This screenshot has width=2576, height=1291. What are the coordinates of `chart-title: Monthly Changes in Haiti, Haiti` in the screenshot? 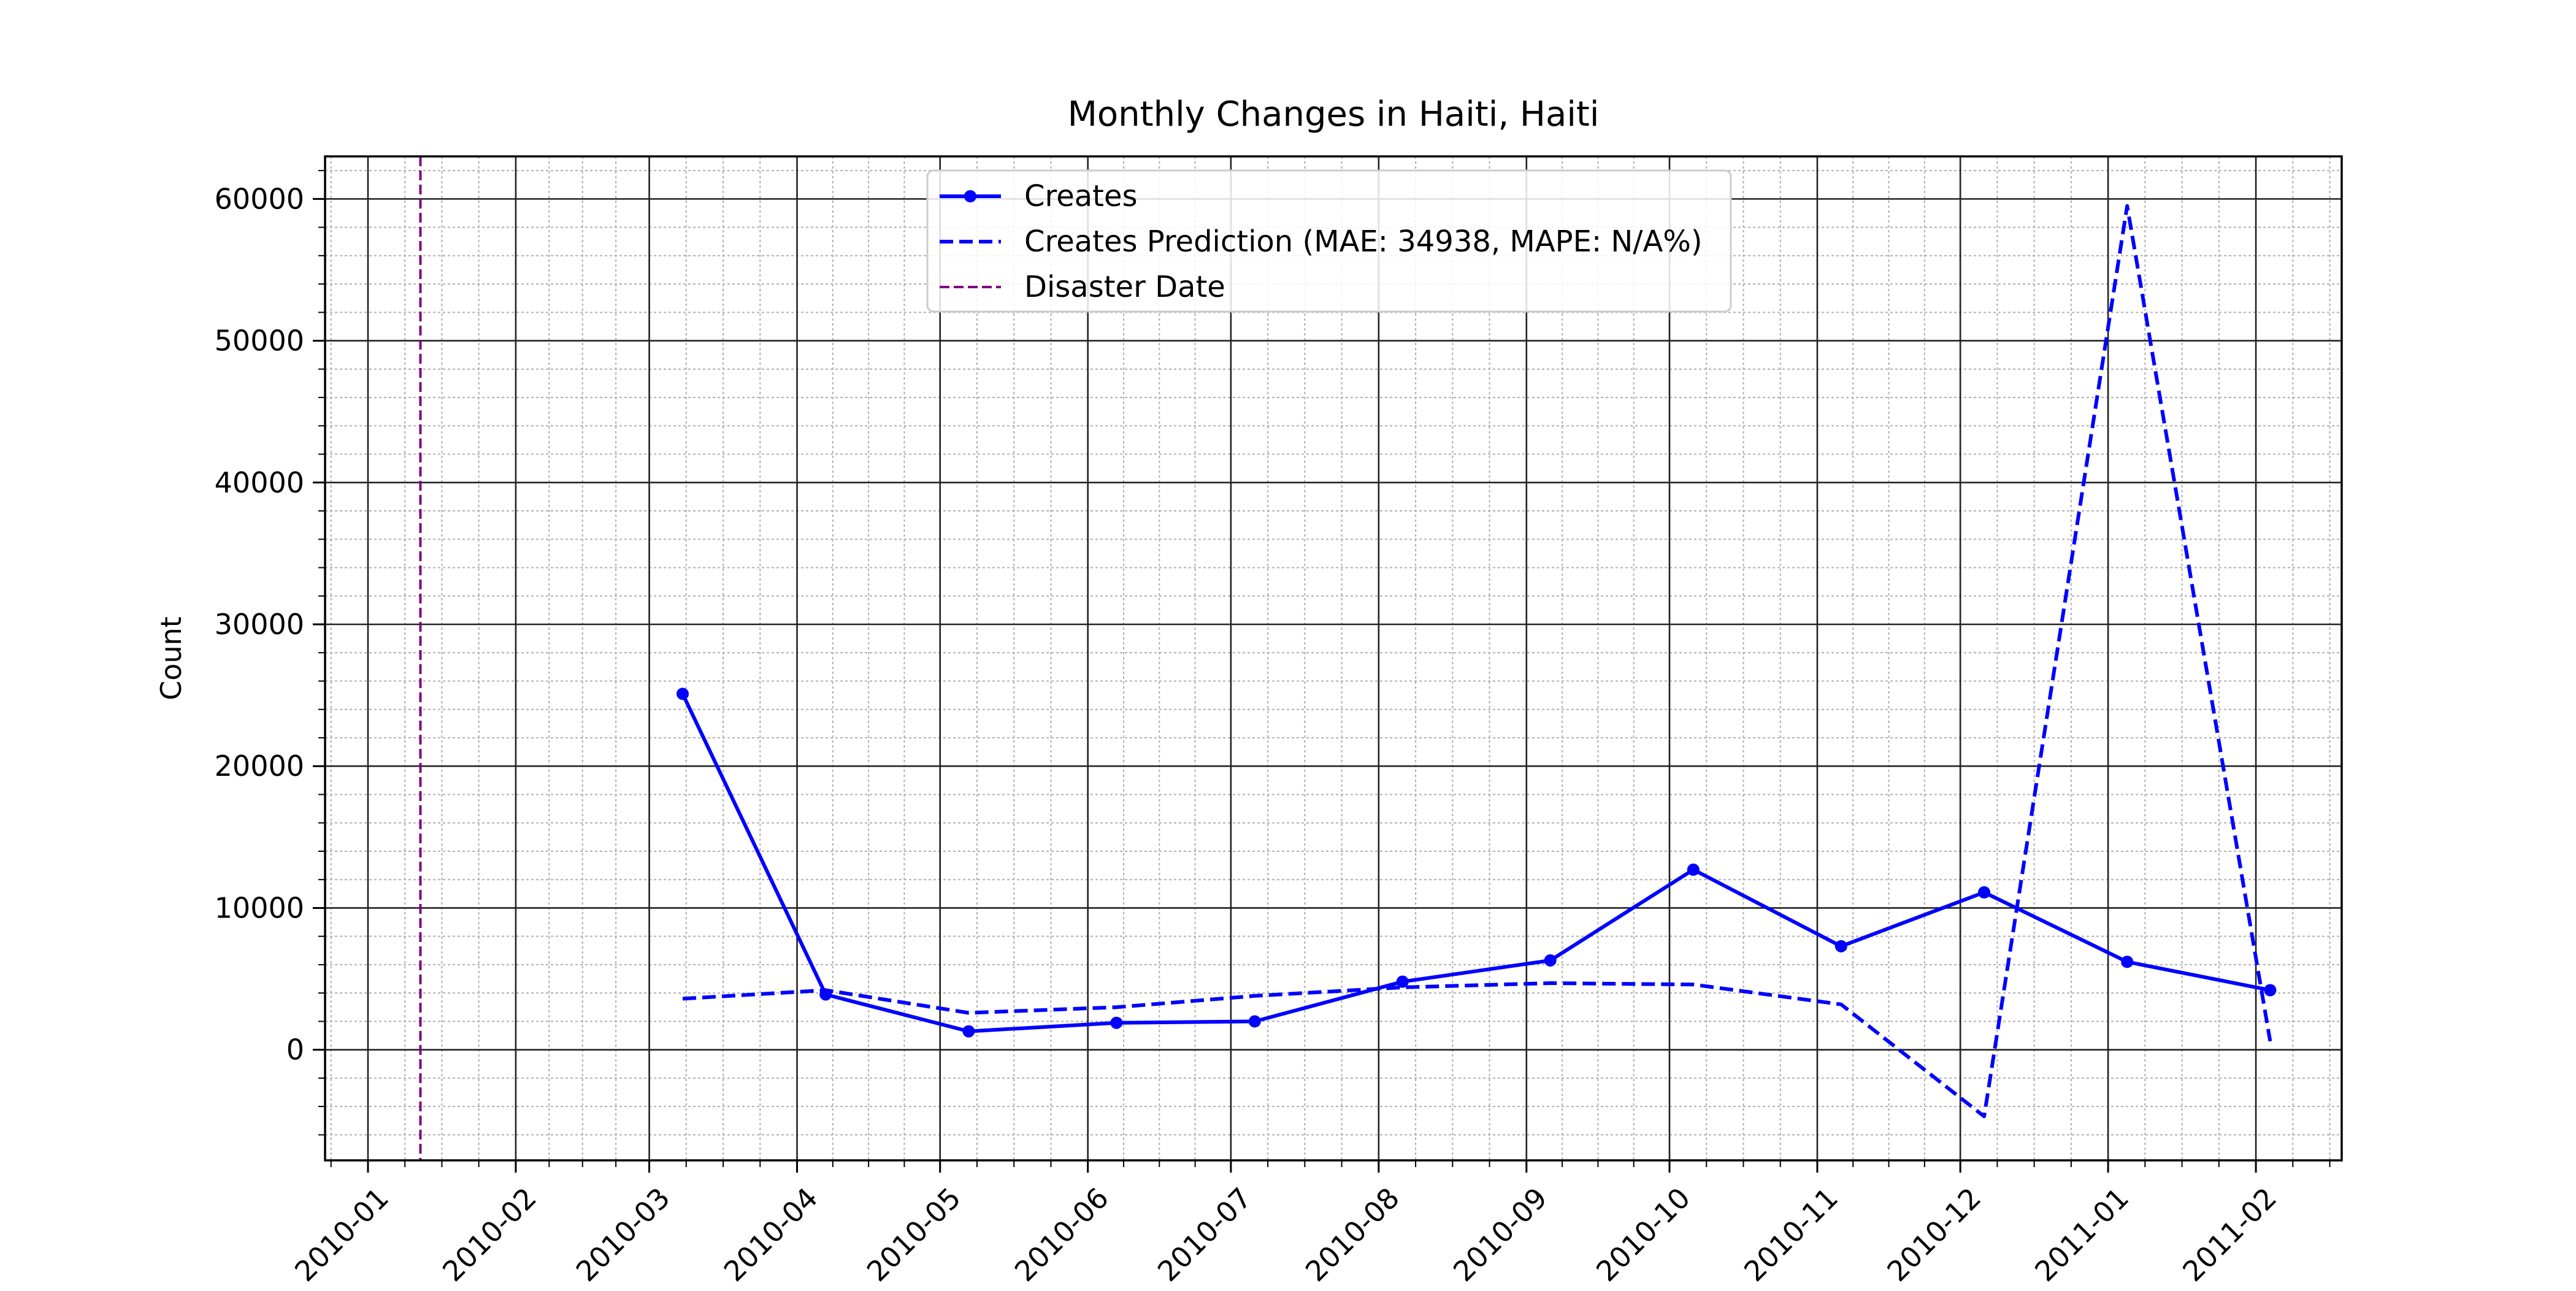 It's located at (1334, 114).